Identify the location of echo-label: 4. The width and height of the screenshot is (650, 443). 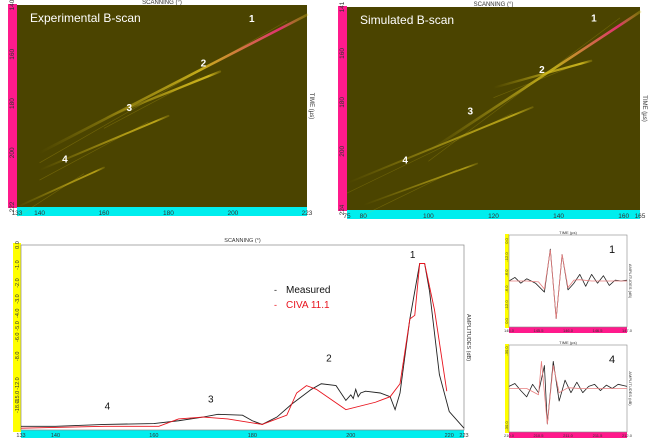
(65, 160).